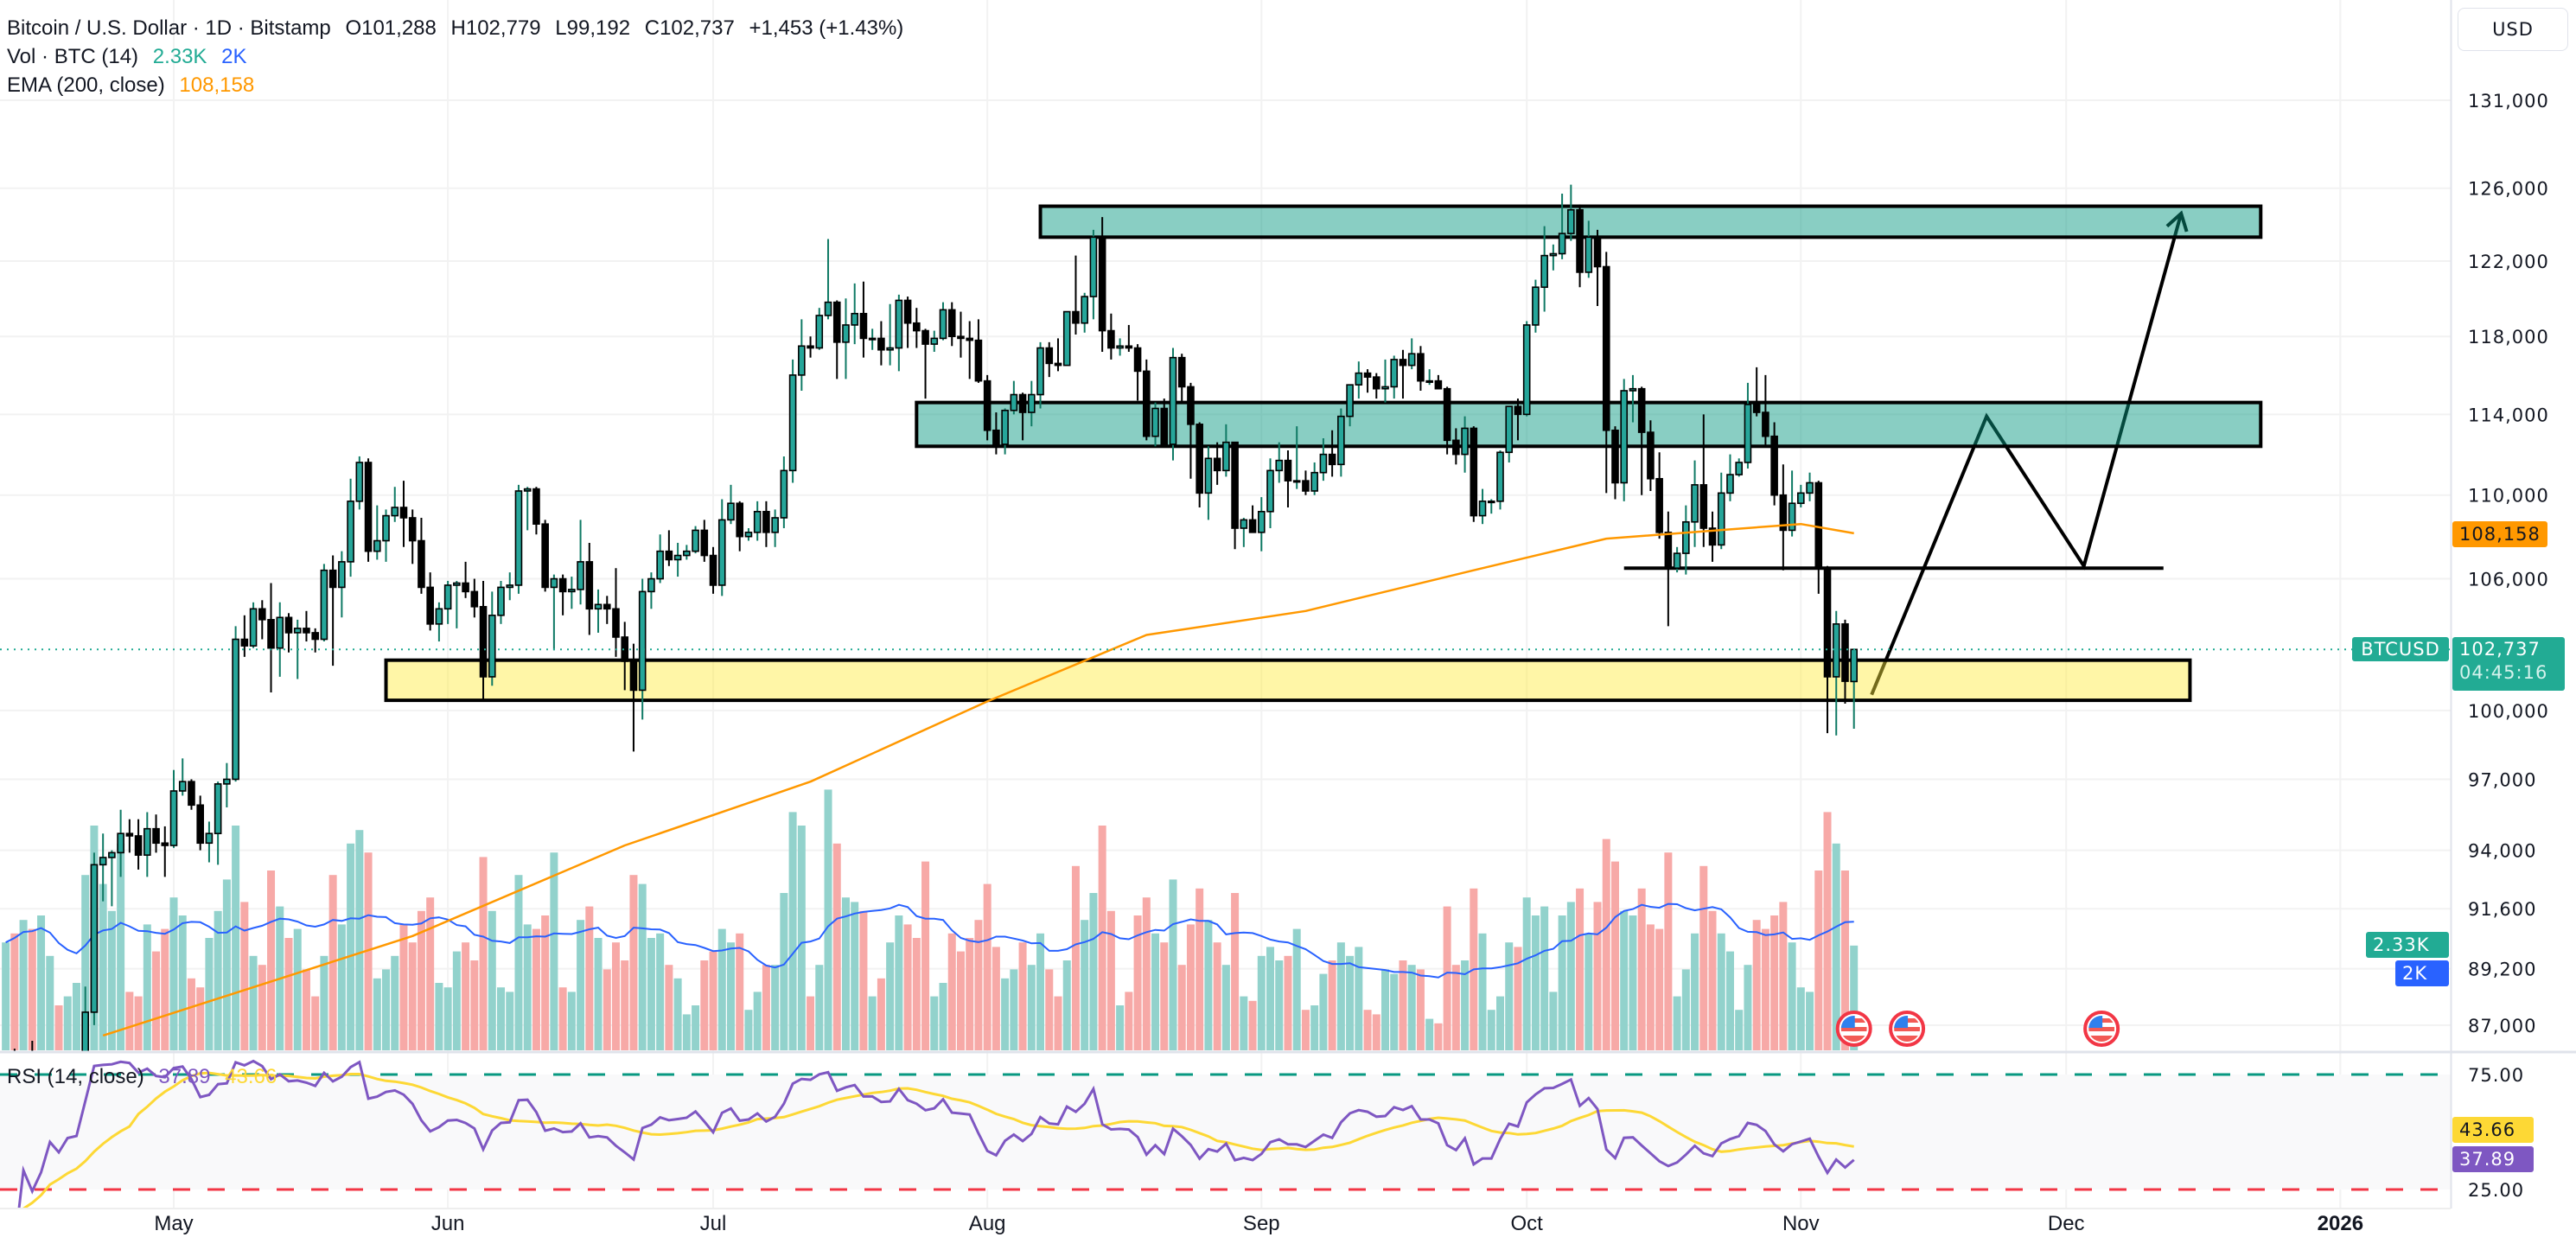  Describe the element at coordinates (2508, 262) in the screenshot. I see `price-tick-label: 122,000` at that location.